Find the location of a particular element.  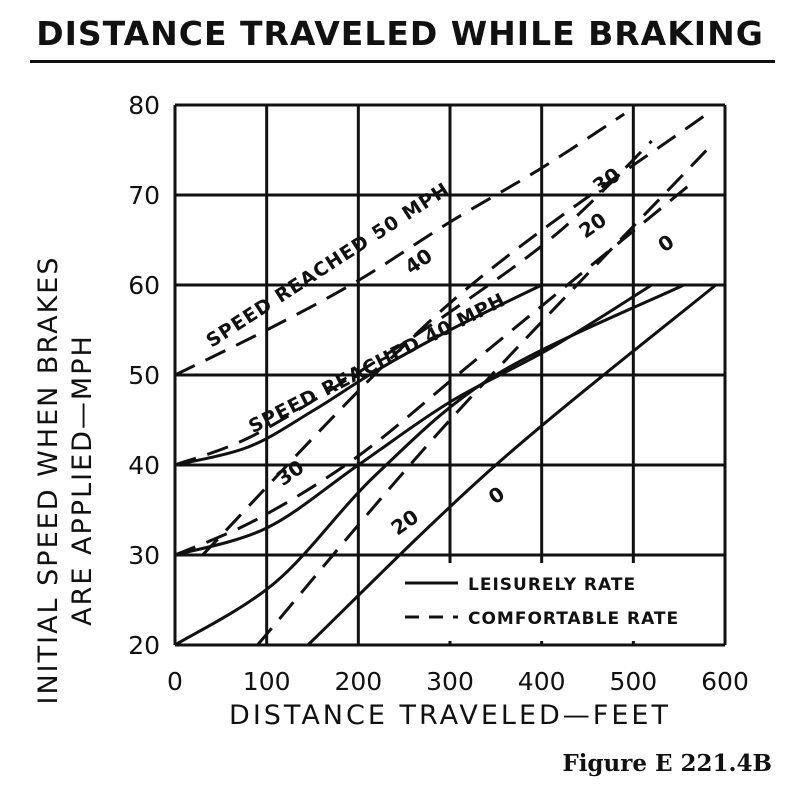

legend-box is located at coordinates (557, 602).